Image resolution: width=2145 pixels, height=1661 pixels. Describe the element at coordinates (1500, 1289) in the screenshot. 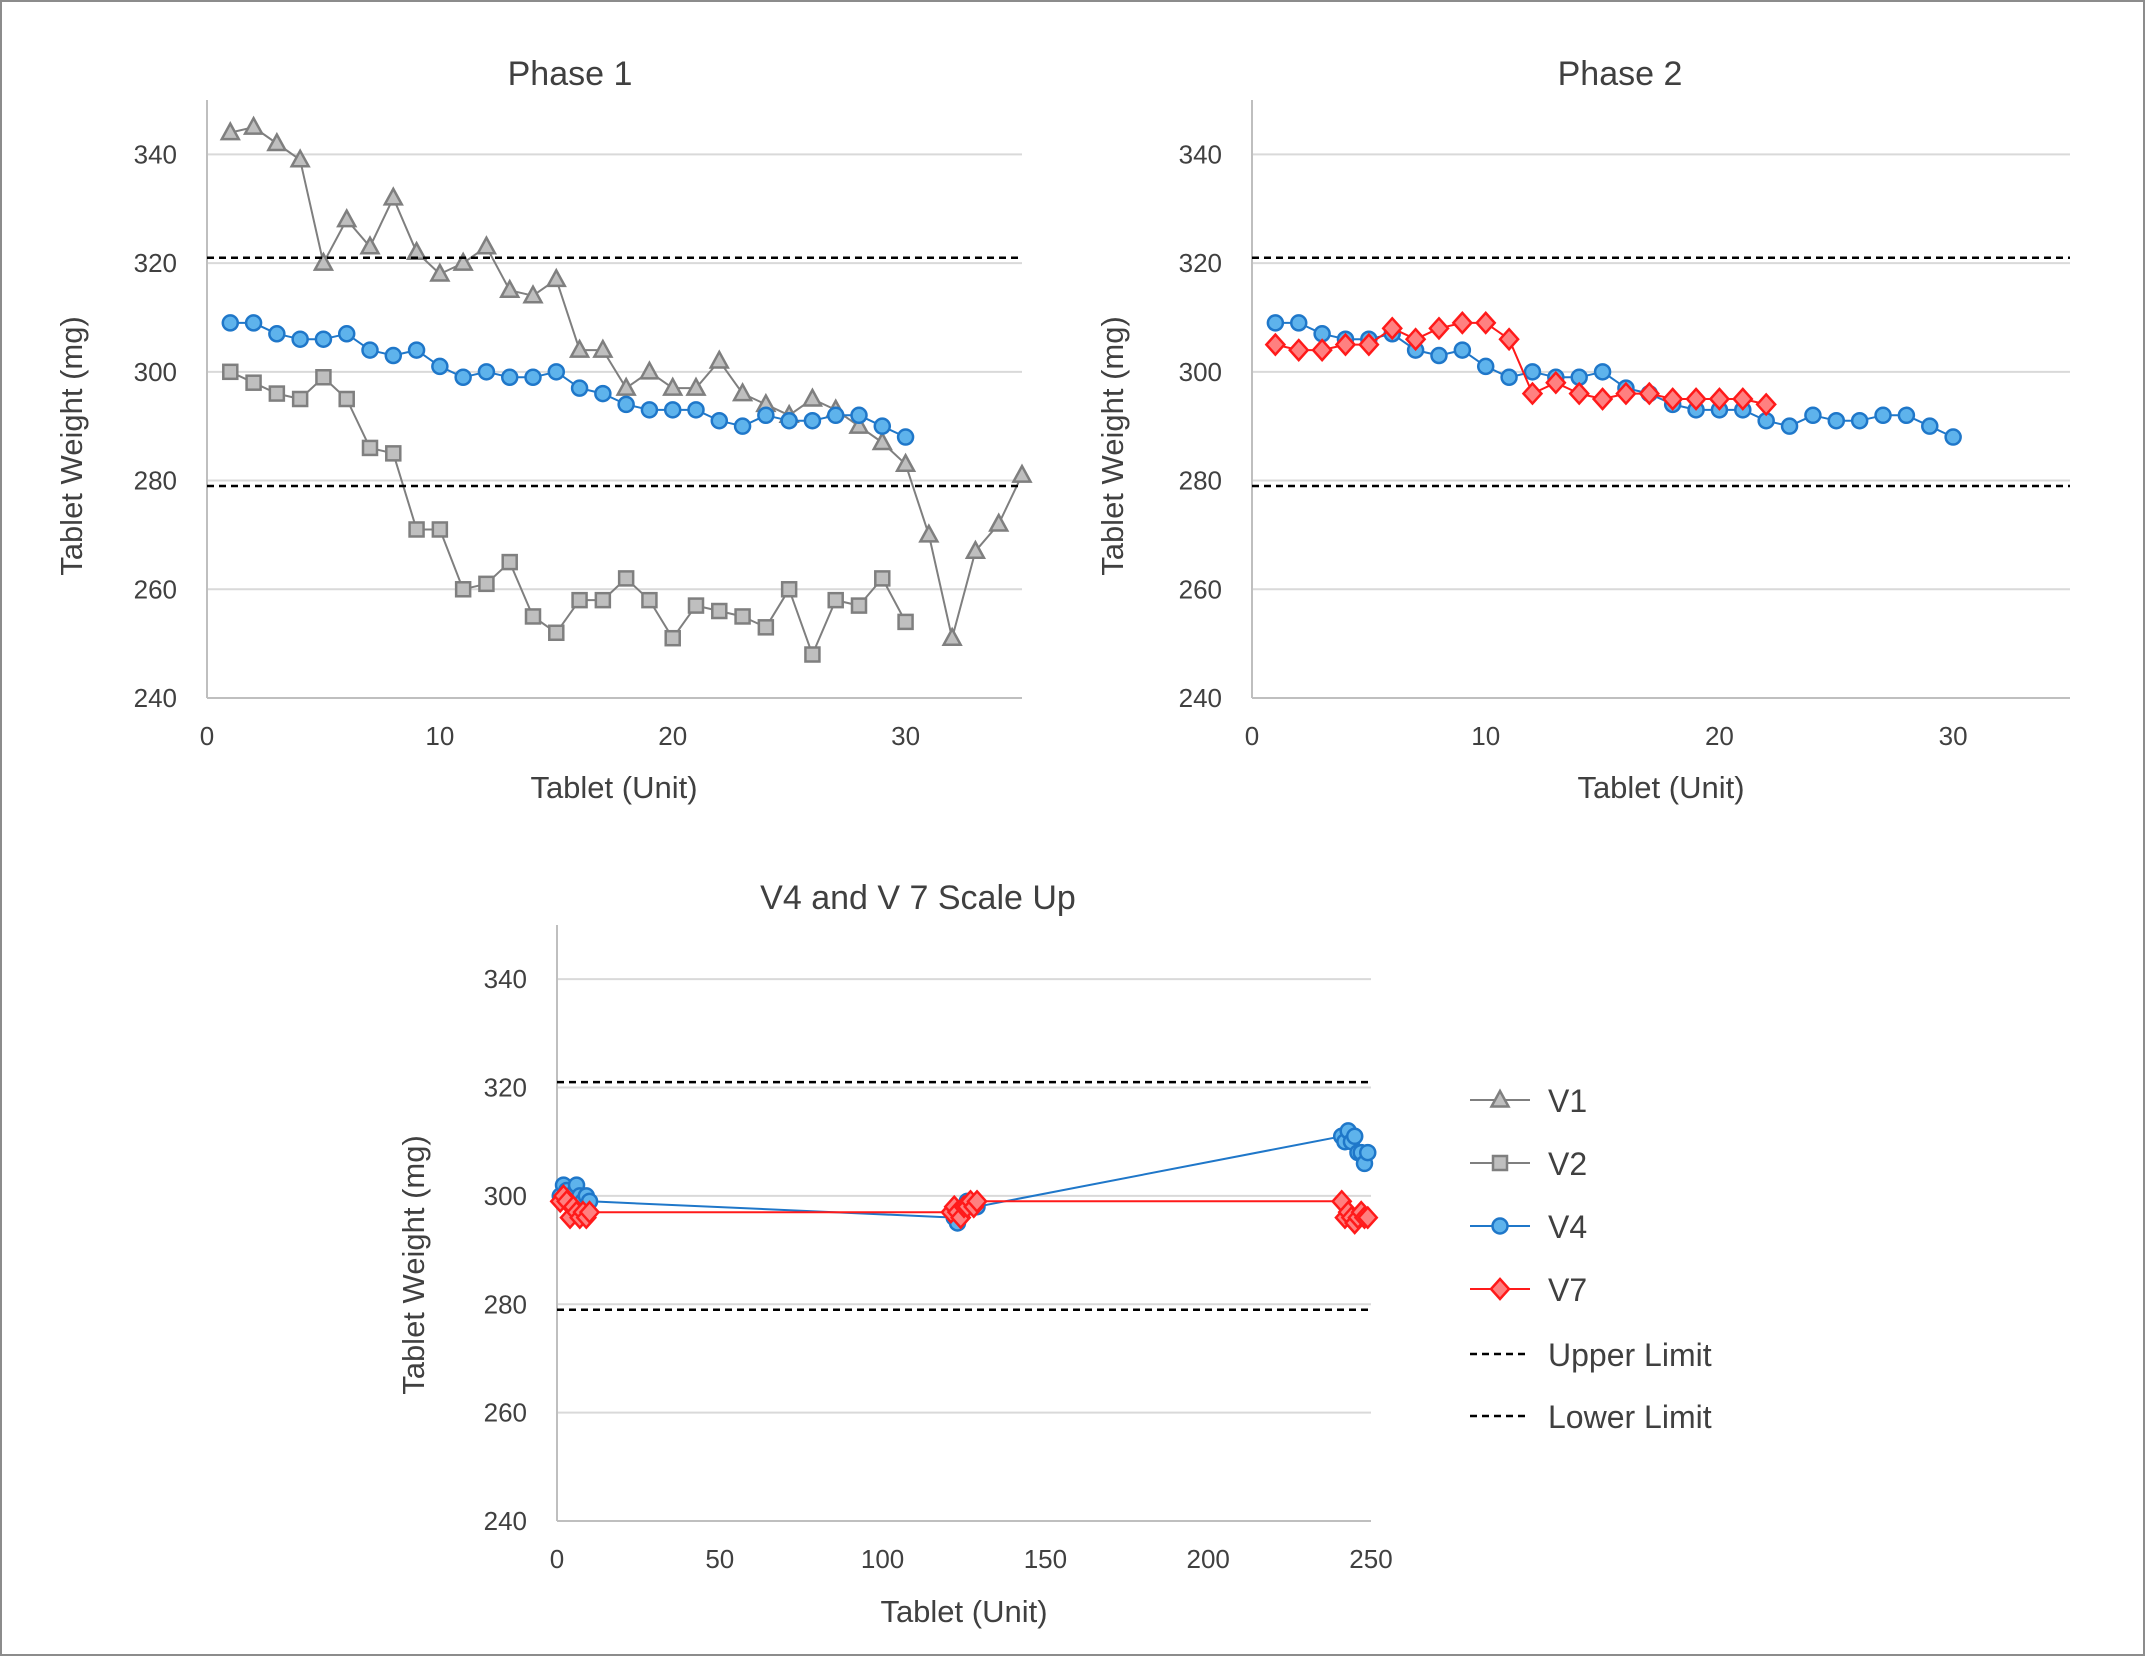

I see `legend-marker` at that location.